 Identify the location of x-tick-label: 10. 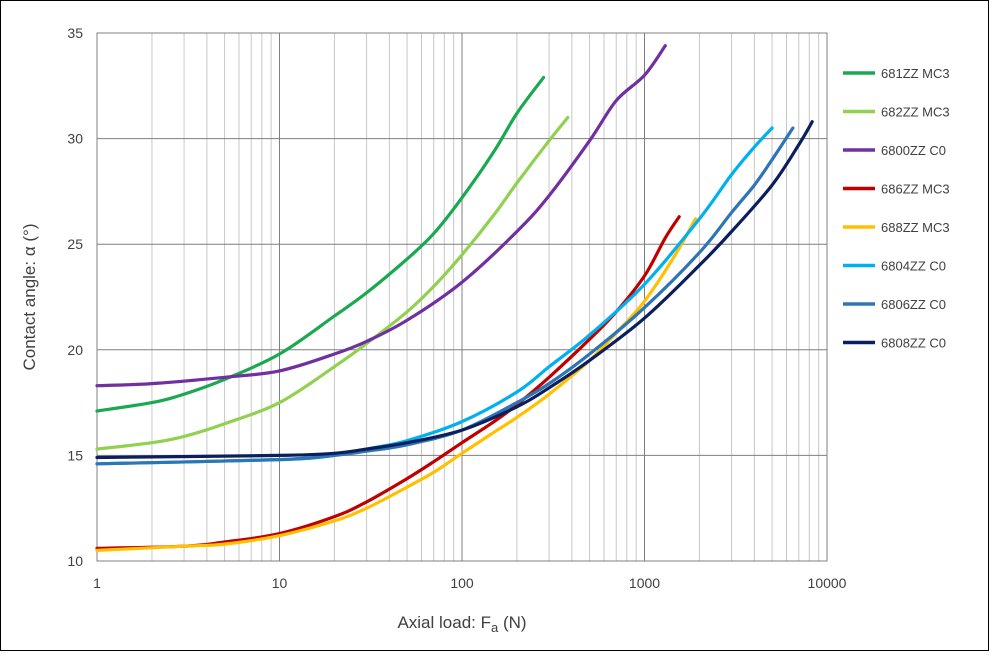
(280, 583).